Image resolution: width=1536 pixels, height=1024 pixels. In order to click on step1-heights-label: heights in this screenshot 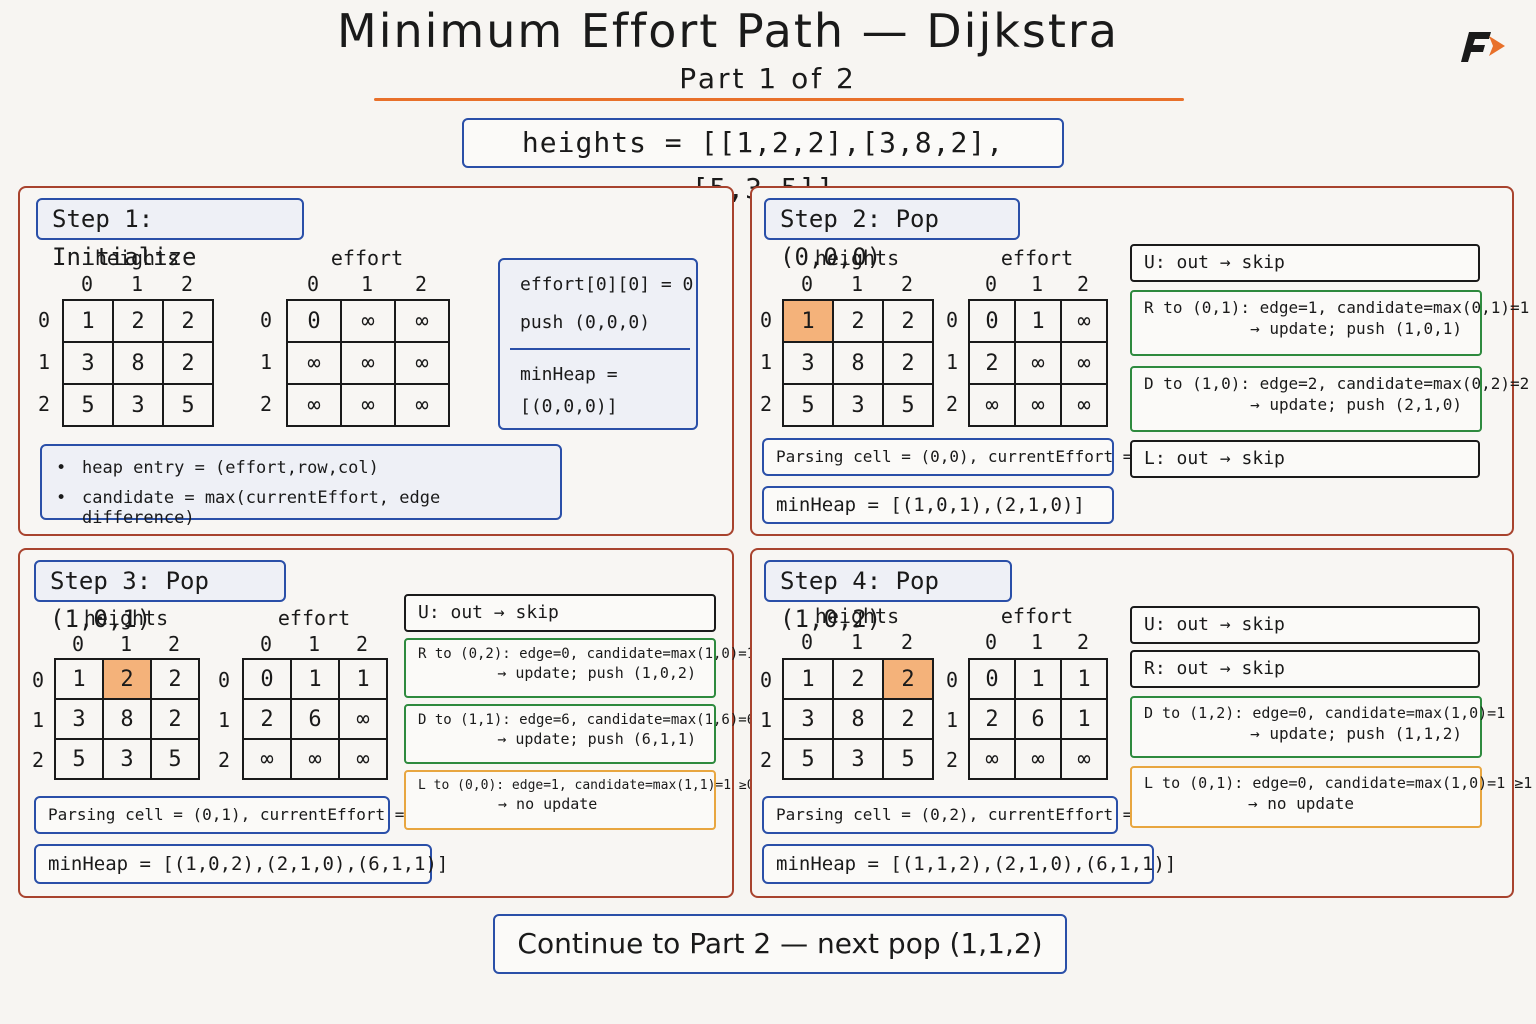, I will do `click(137, 258)`.